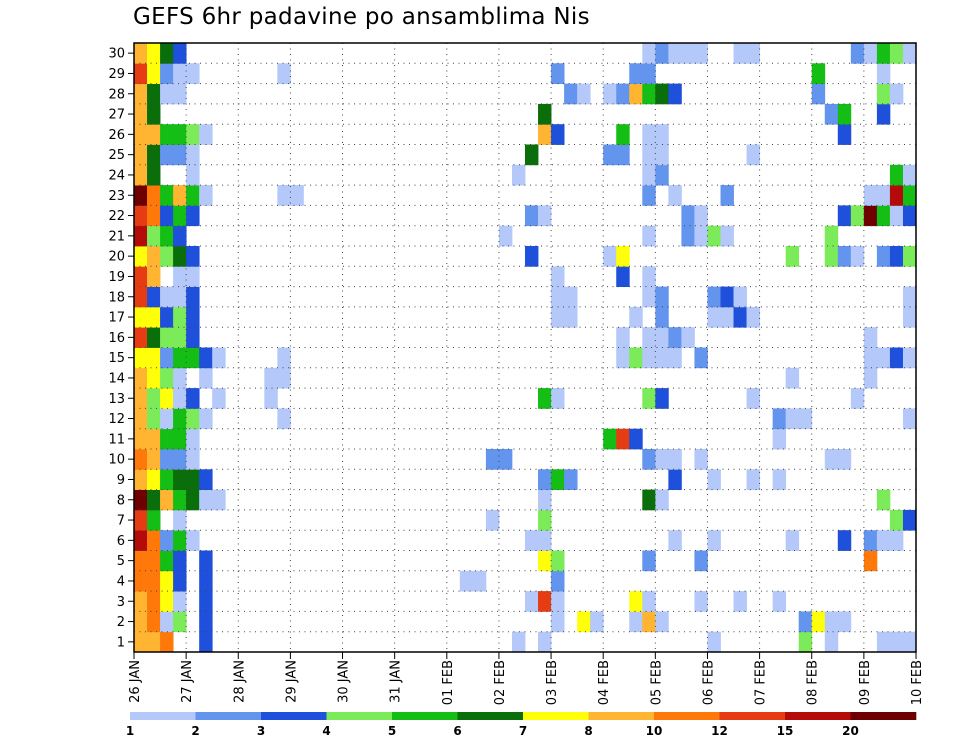 This screenshot has width=960, height=742. What do you see at coordinates (121, 642) in the screenshot?
I see `y-tick-label: 1` at bounding box center [121, 642].